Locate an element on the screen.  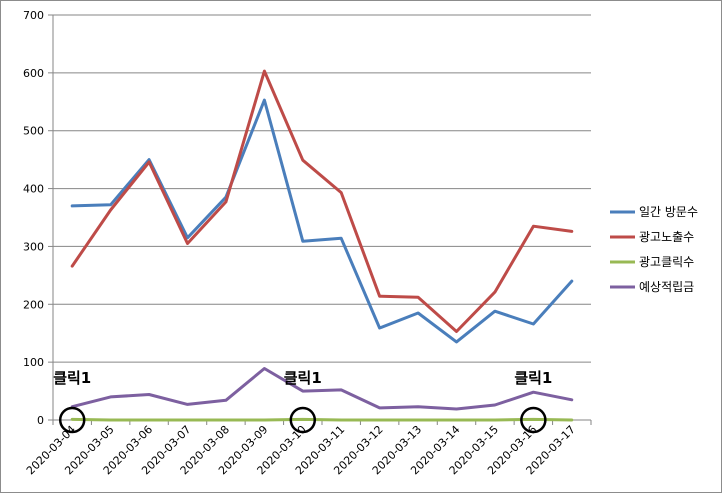
y-tick-label: 600 is located at coordinates (33, 73).